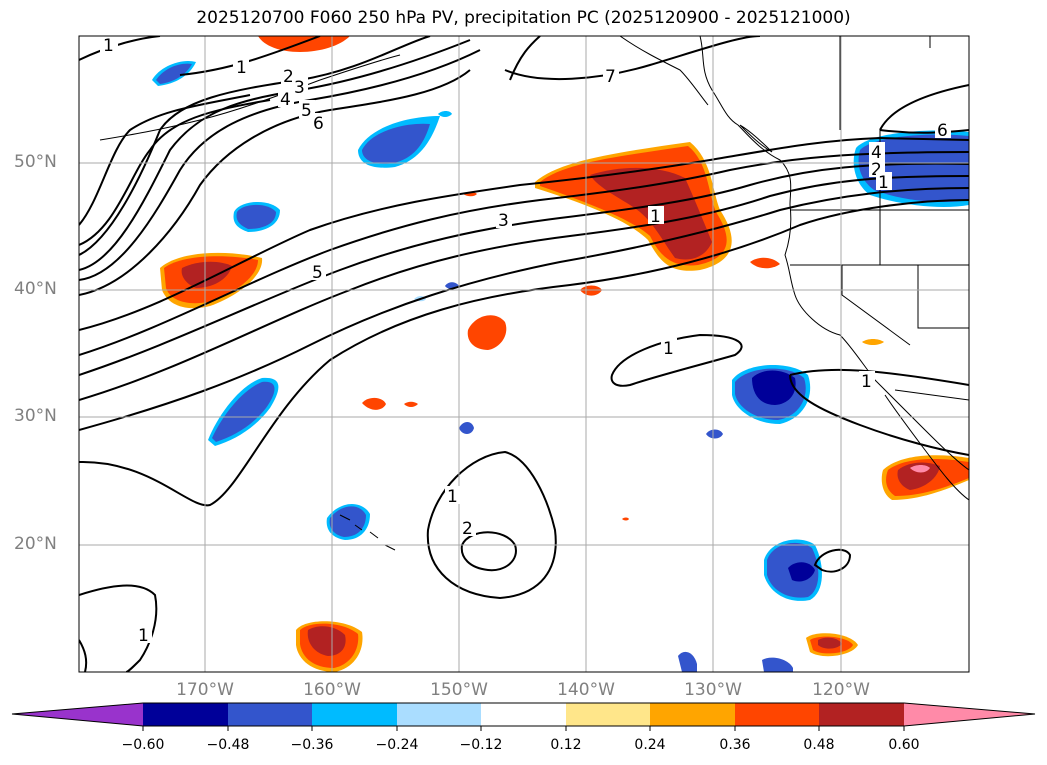 Image resolution: width=1047 pixels, height=765 pixels. What do you see at coordinates (931, 395) in the screenshot?
I see `border-us-mexico` at bounding box center [931, 395].